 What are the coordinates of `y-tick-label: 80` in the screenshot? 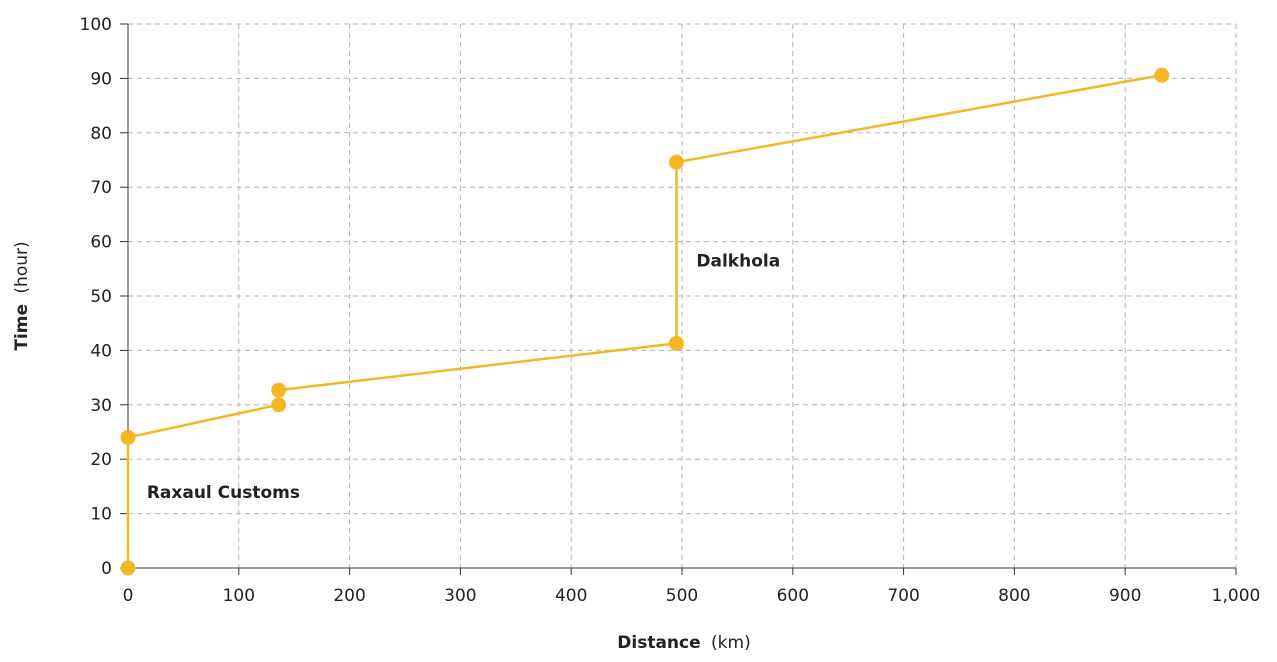 It's located at (101, 134).